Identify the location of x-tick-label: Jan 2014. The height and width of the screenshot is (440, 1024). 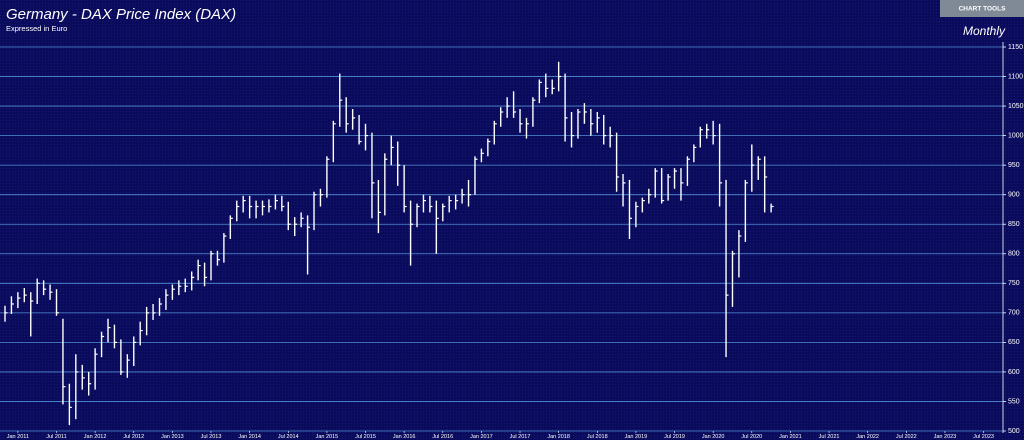
(249, 437).